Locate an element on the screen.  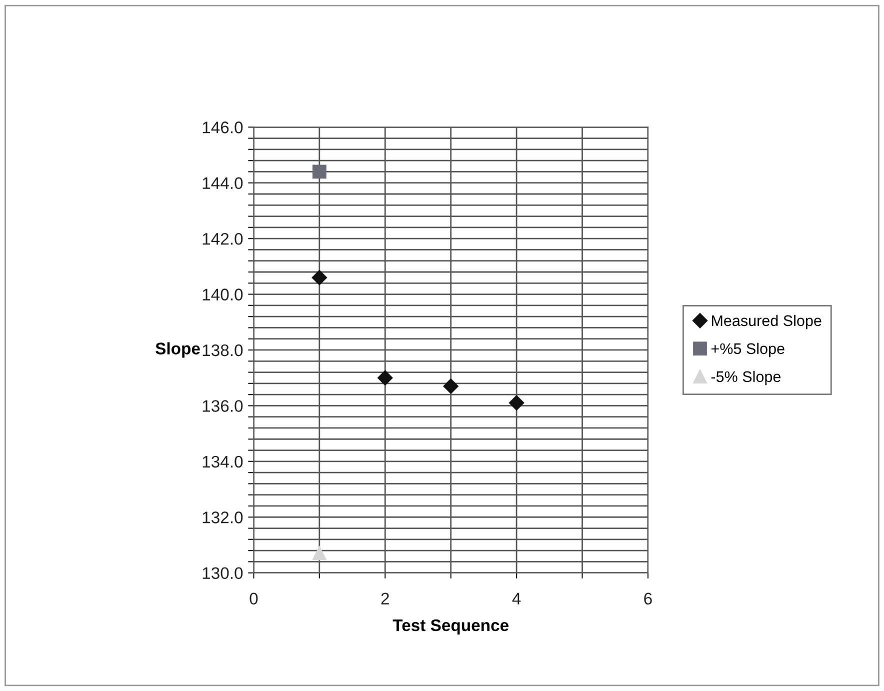
y-tick-label: 142.0 is located at coordinates (222, 238).